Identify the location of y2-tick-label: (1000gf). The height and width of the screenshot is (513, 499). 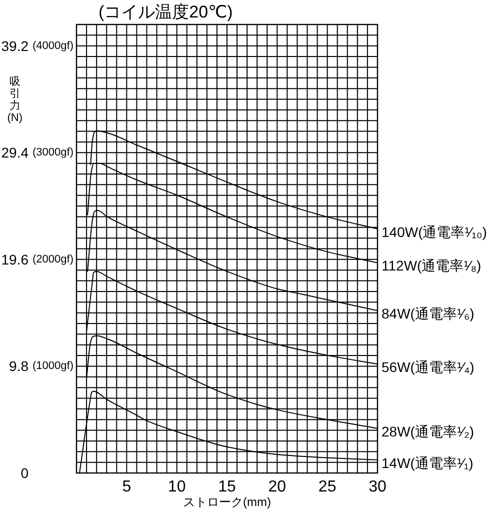
(53, 366).